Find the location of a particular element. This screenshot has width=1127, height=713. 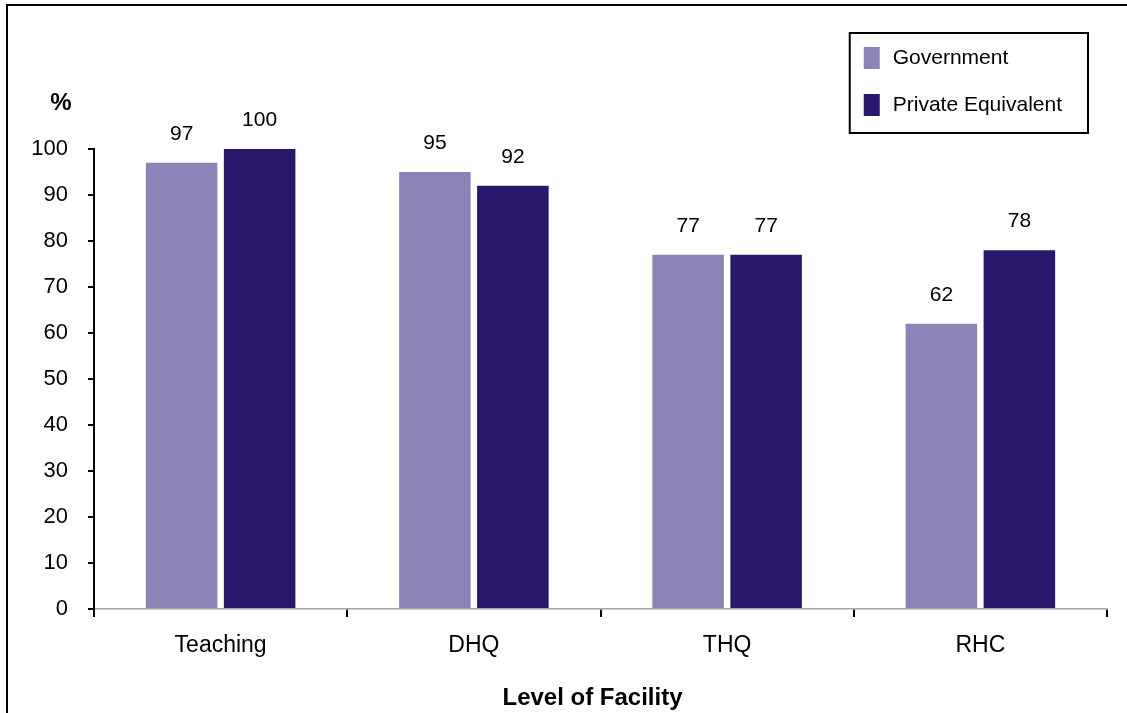

legend-label: Private Equivalent is located at coordinates (977, 103).